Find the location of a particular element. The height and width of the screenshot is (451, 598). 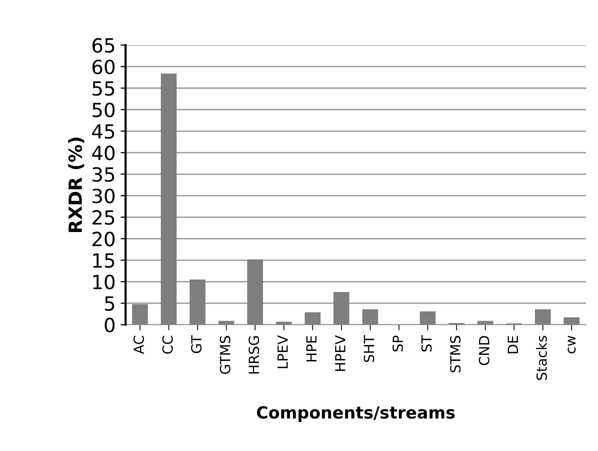

x-tick-label: GT is located at coordinates (196, 344).